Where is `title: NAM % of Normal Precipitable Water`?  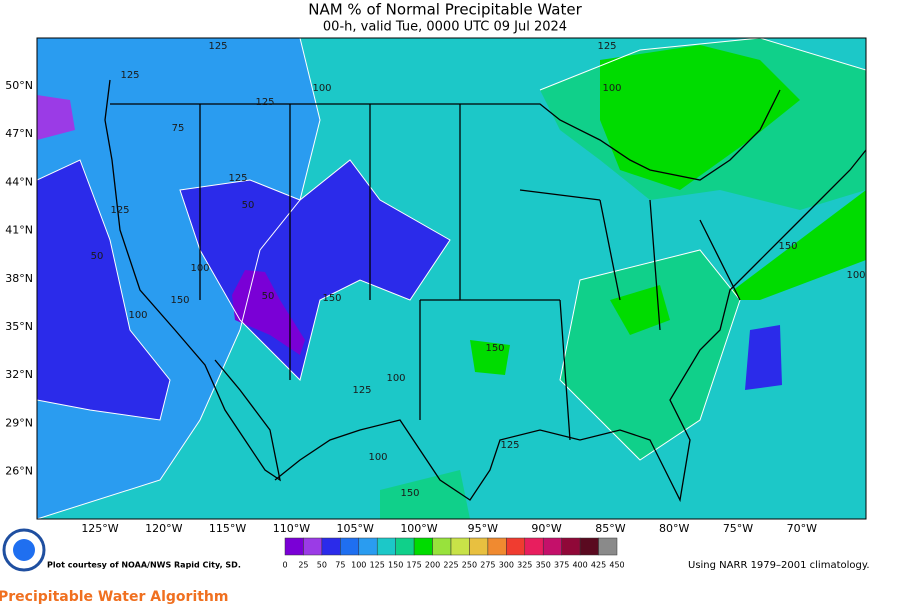 title: NAM % of Normal Precipitable Water is located at coordinates (445, 10).